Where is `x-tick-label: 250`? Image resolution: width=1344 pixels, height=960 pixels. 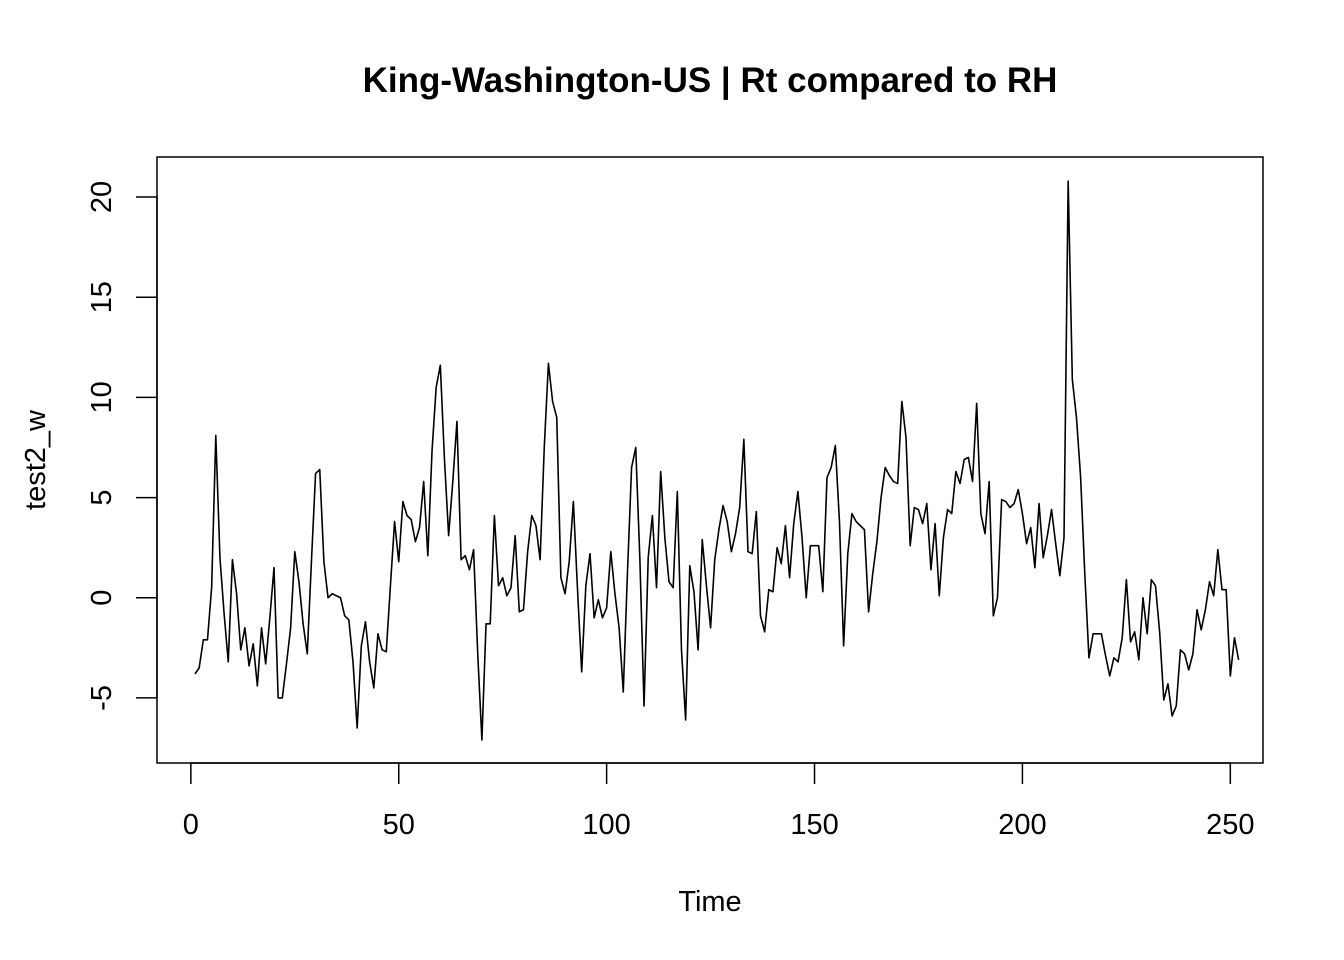 x-tick-label: 250 is located at coordinates (1230, 825).